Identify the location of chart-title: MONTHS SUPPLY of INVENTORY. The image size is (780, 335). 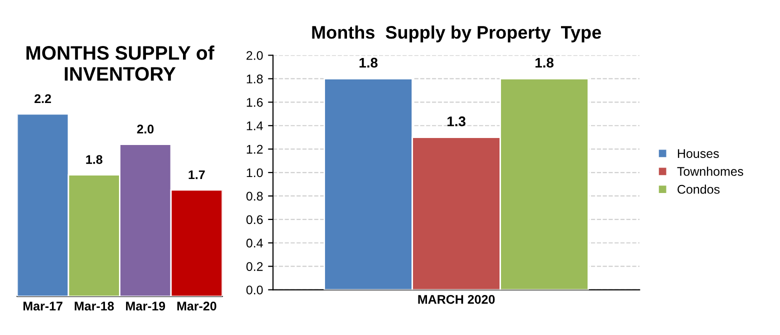
(120, 63).